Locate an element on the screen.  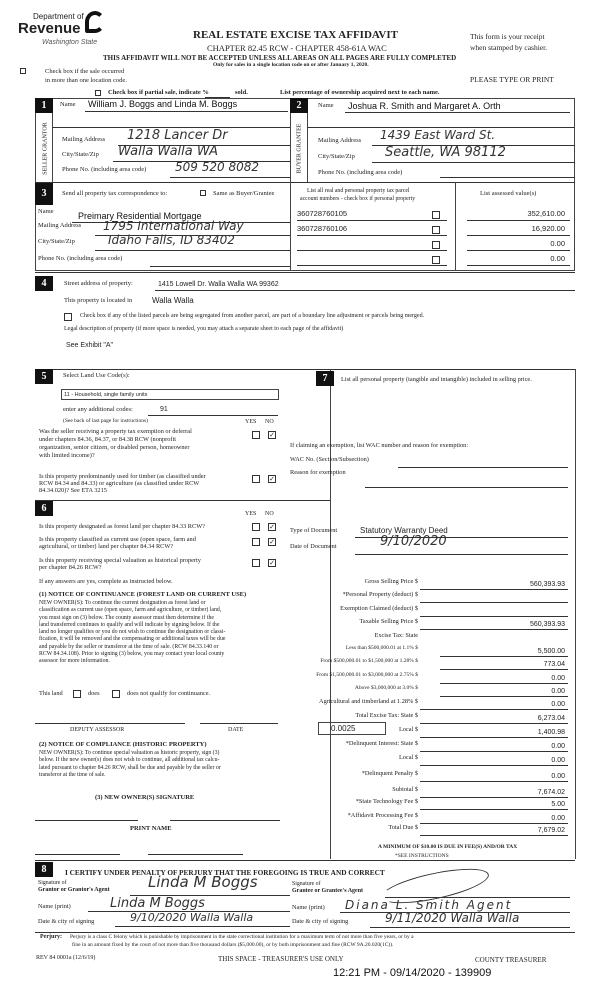
grantor-signature: Linda M Boggs is located at coordinates (203, 882).